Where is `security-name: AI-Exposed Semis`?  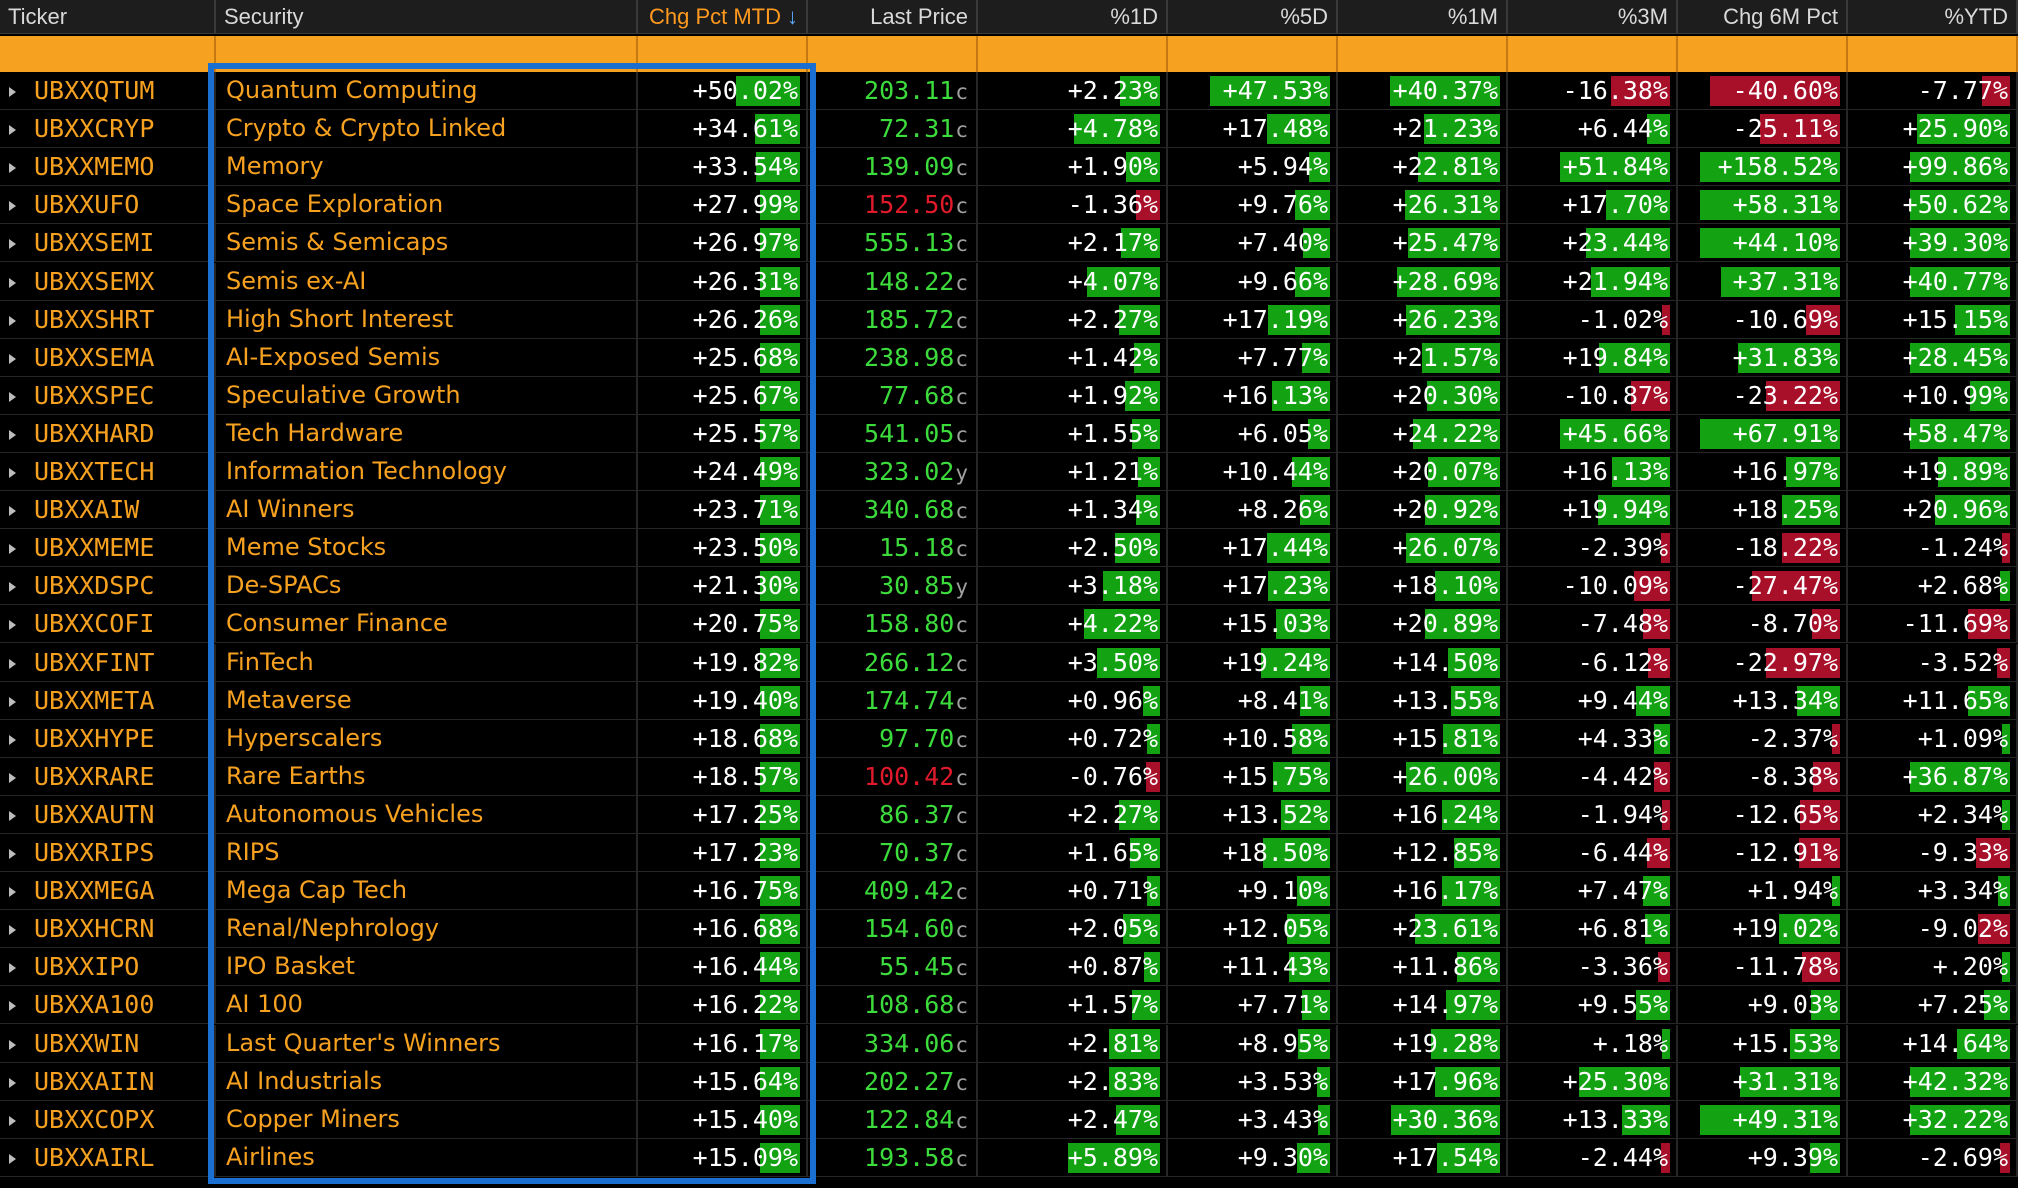 security-name: AI-Exposed Semis is located at coordinates (427, 357).